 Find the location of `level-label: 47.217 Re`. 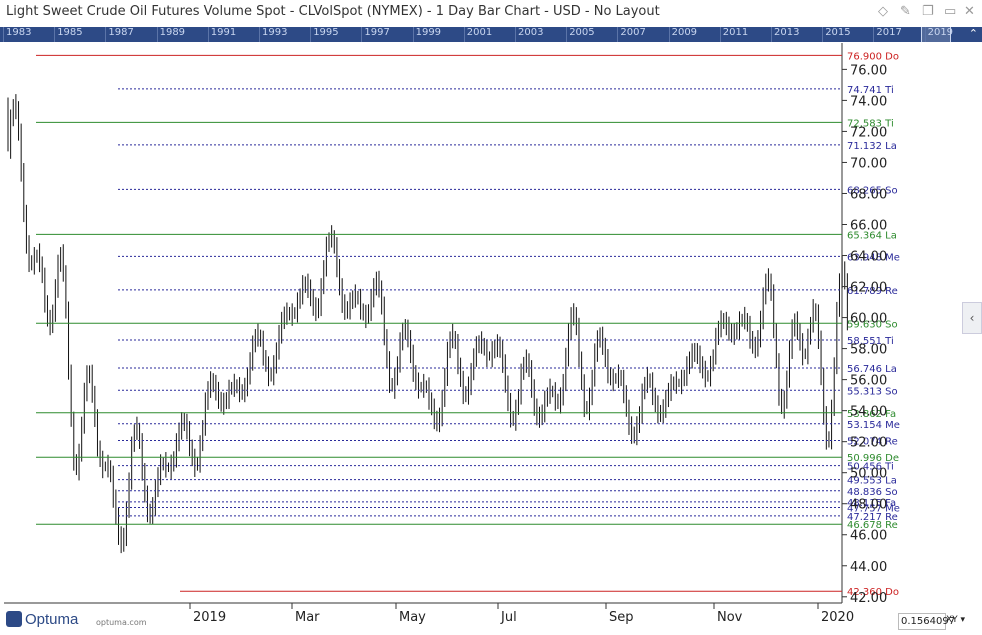

level-label: 47.217 Re is located at coordinates (872, 517).